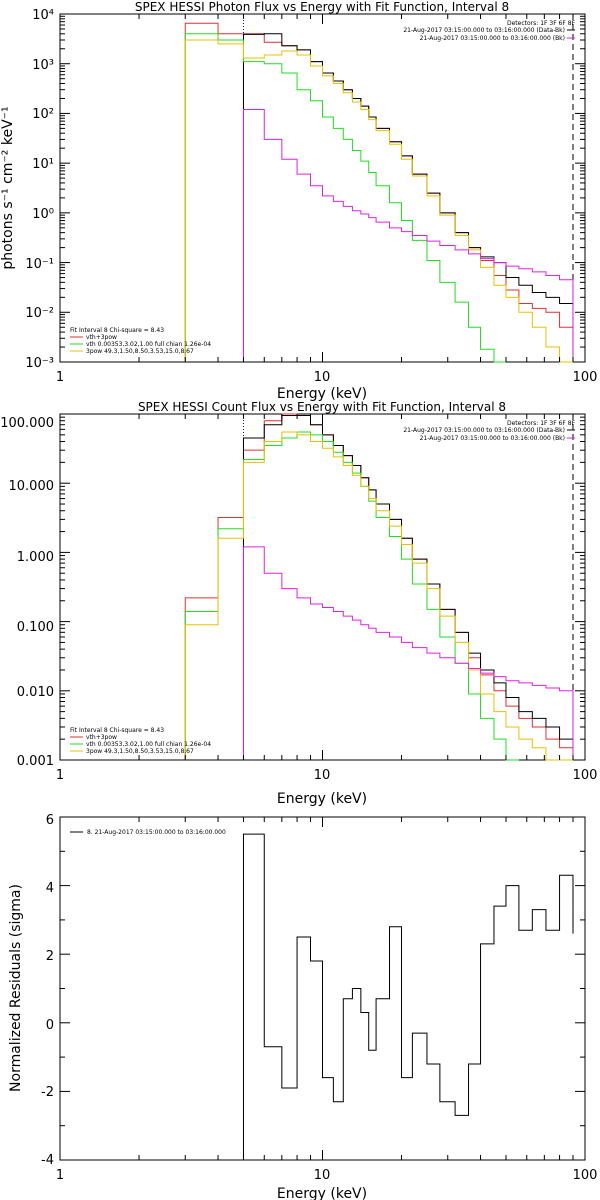  Describe the element at coordinates (43, 114) in the screenshot. I see `y-tick-label: 10²` at that location.